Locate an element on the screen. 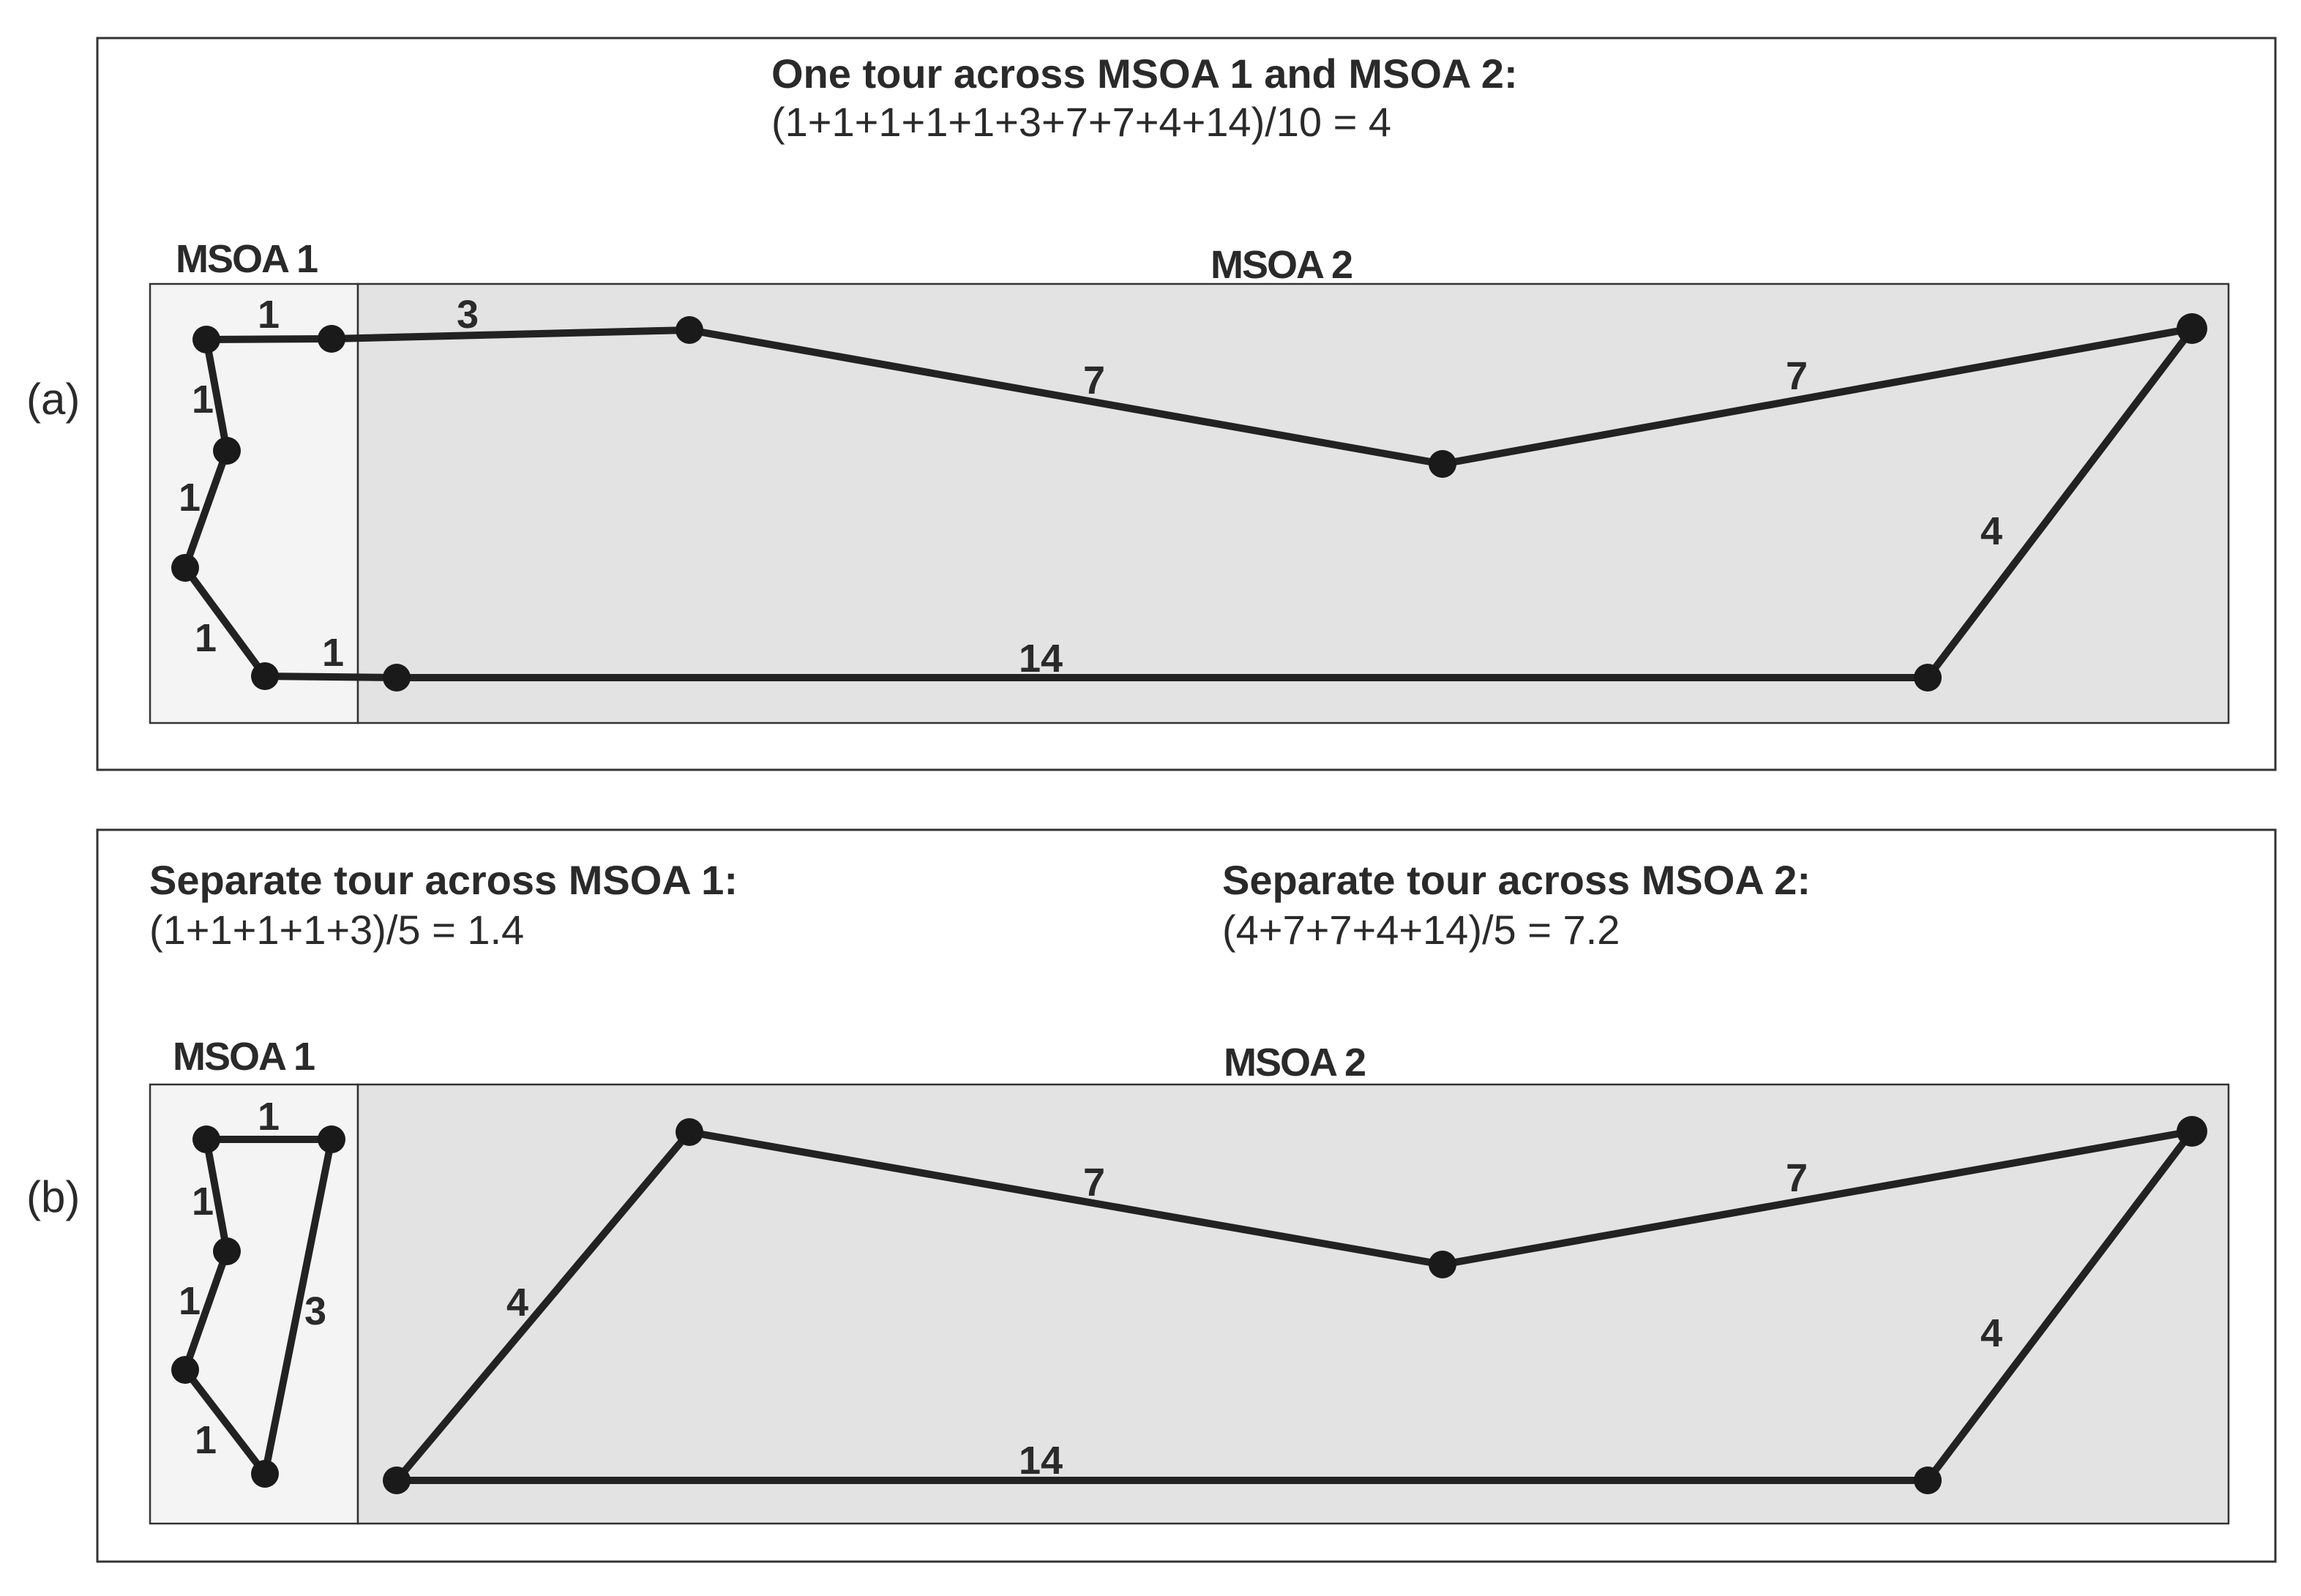 This screenshot has height=1596, width=2301. panel-a-formula: (1+1+1+1+1+3+7+7+4+14)/10 = 4 is located at coordinates (1081, 122).